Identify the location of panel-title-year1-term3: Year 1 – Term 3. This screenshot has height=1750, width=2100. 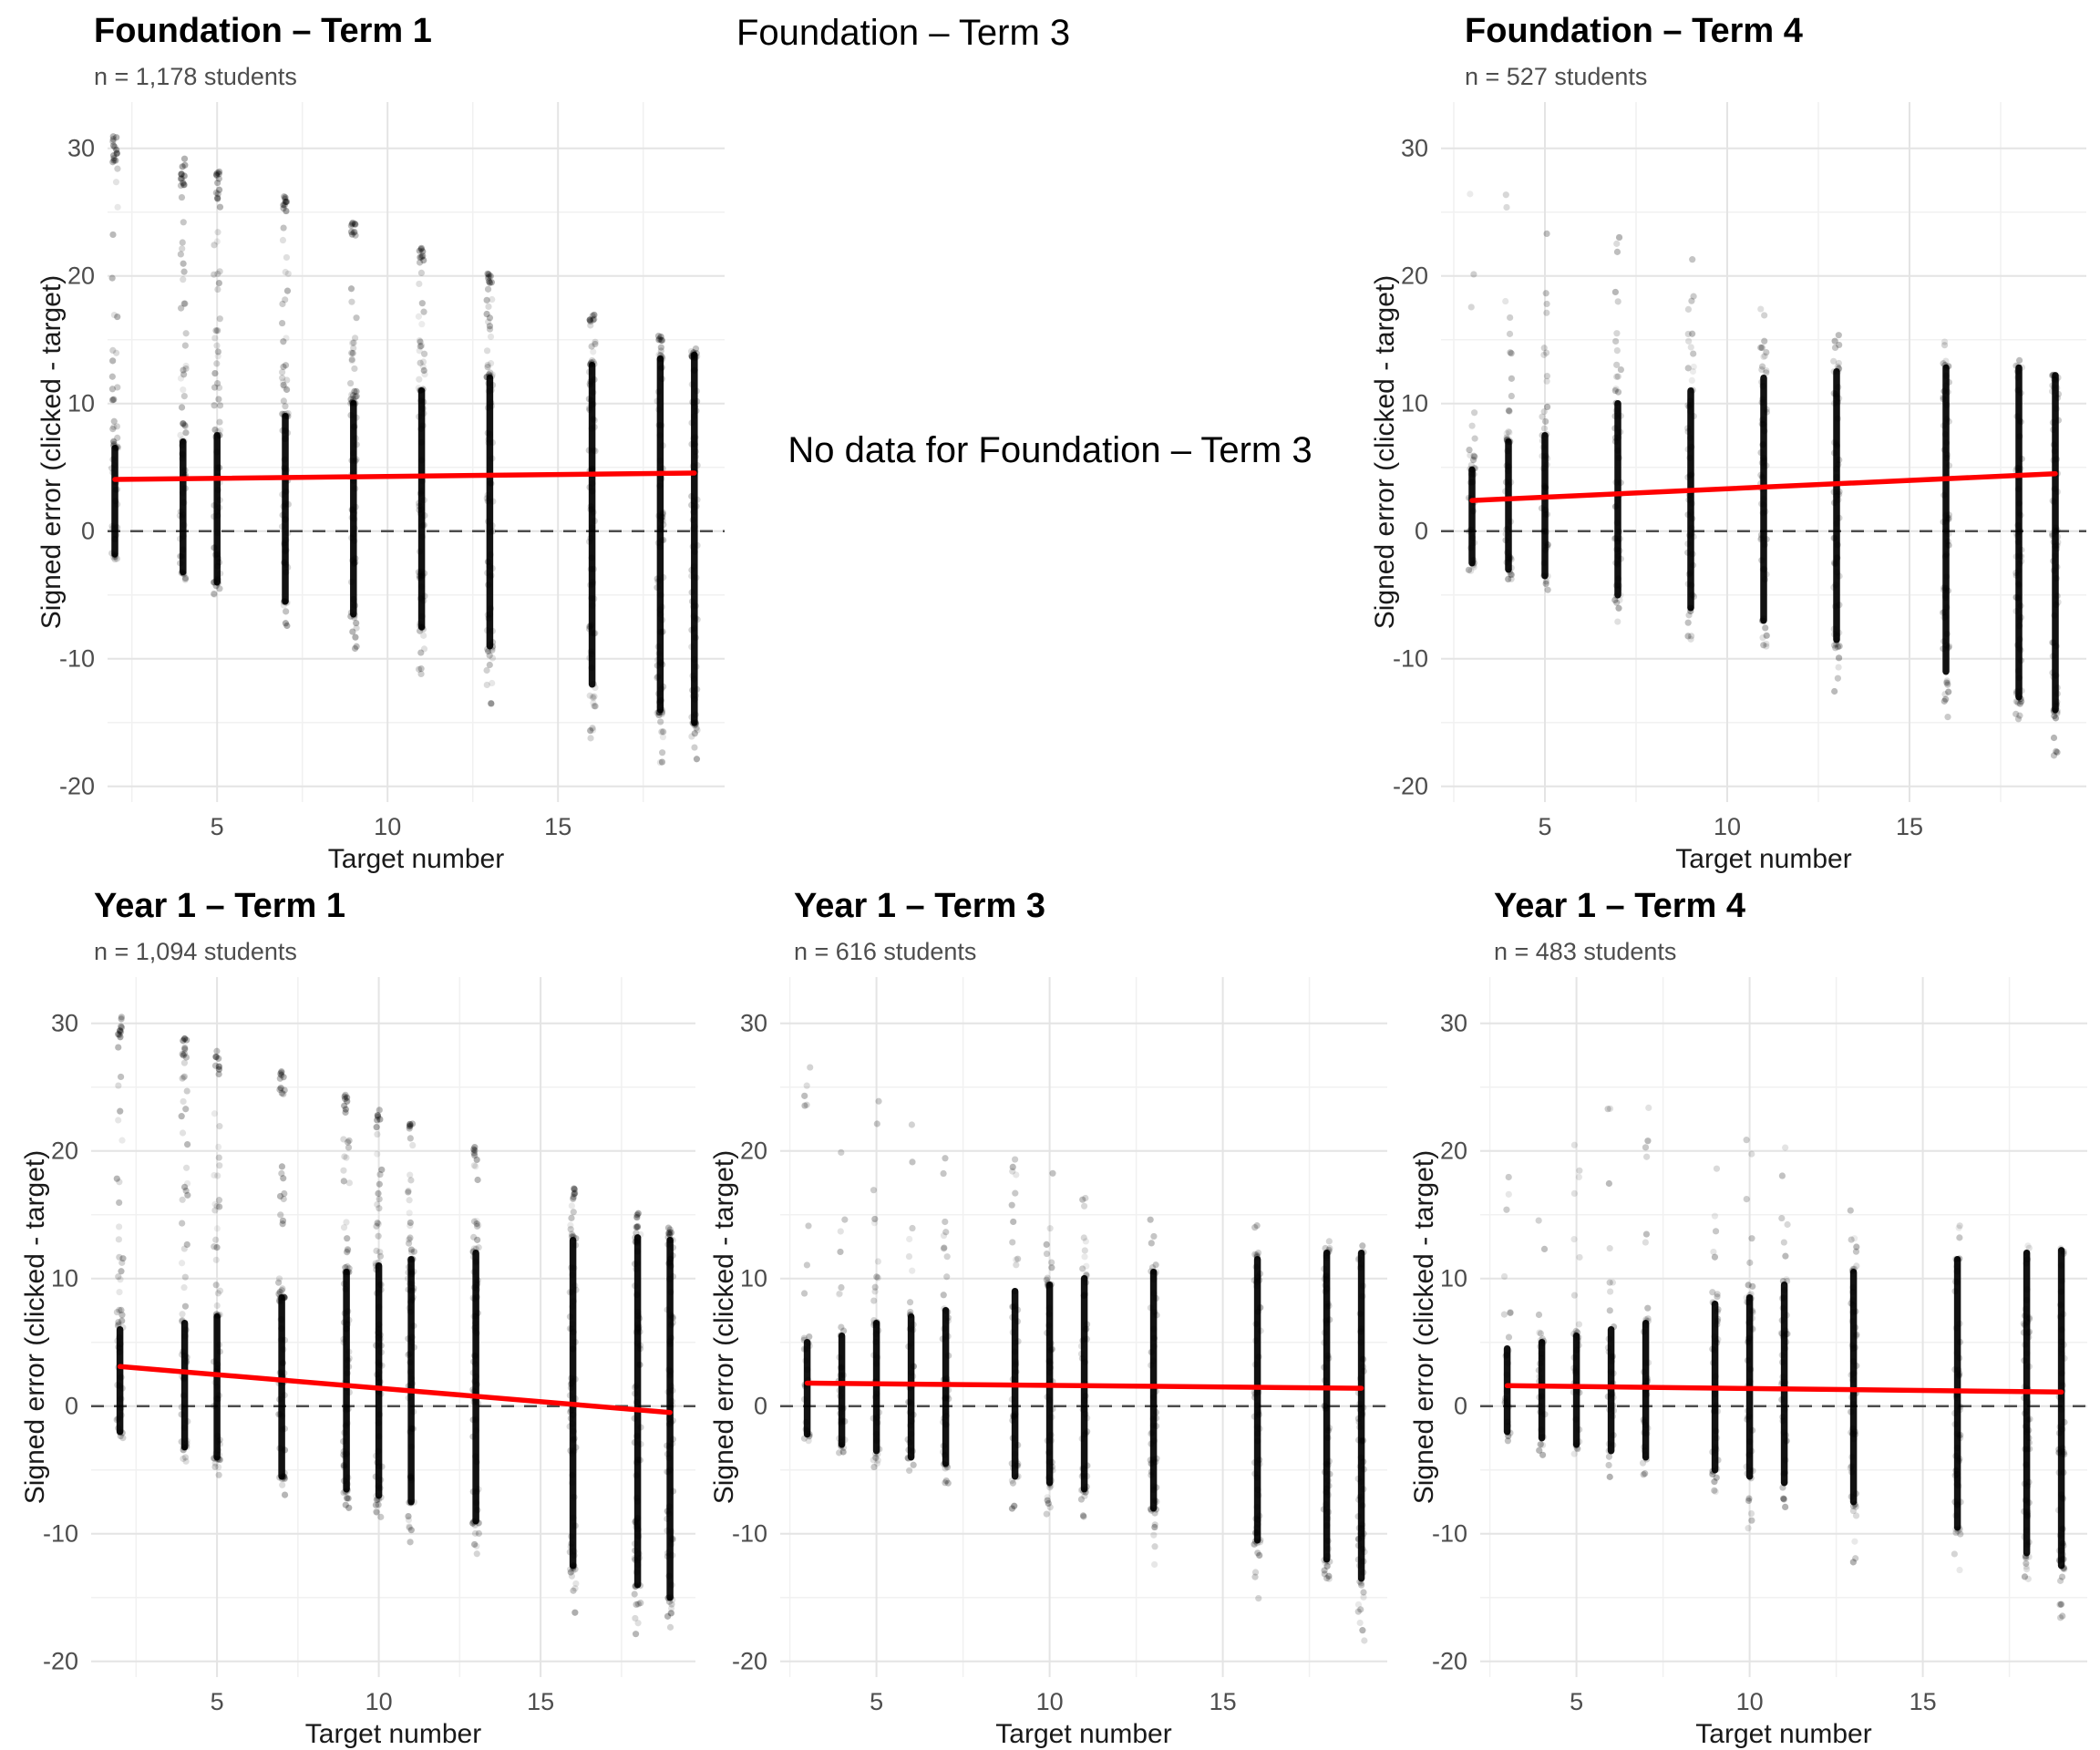
(920, 906).